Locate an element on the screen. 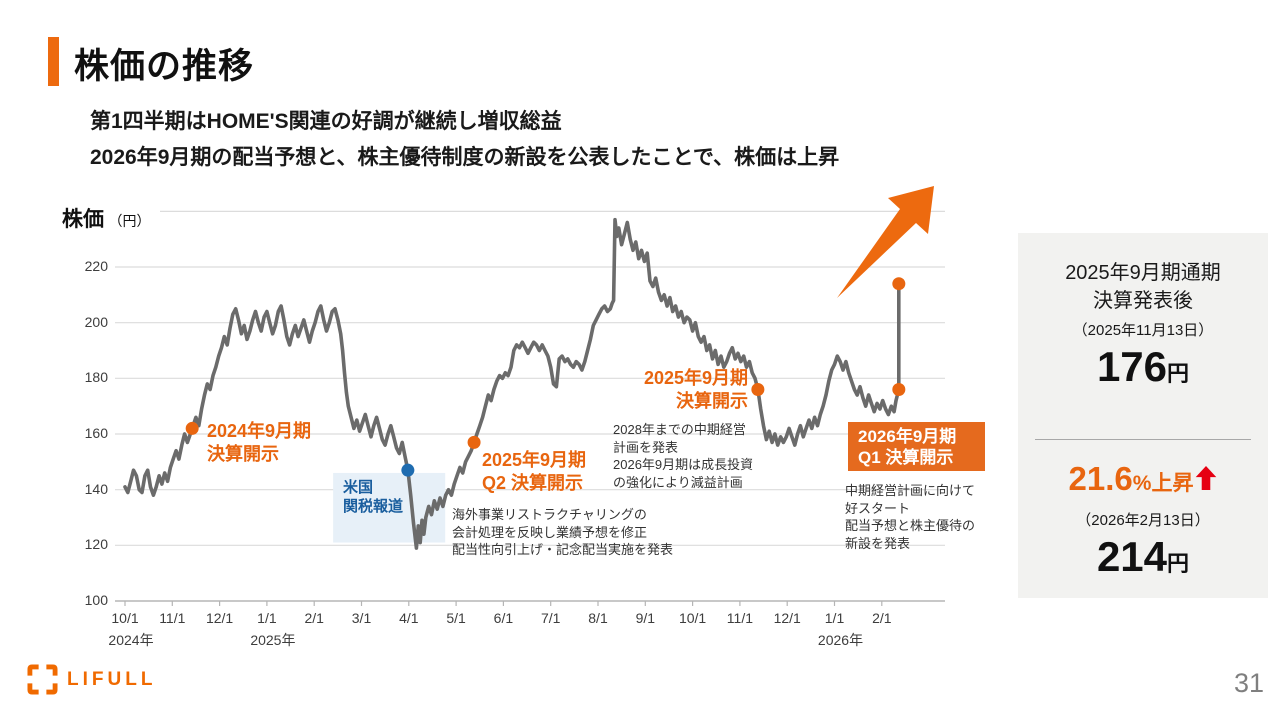 This screenshot has width=1280, height=720. x-tick-label: 6/1 is located at coordinates (503, 618).